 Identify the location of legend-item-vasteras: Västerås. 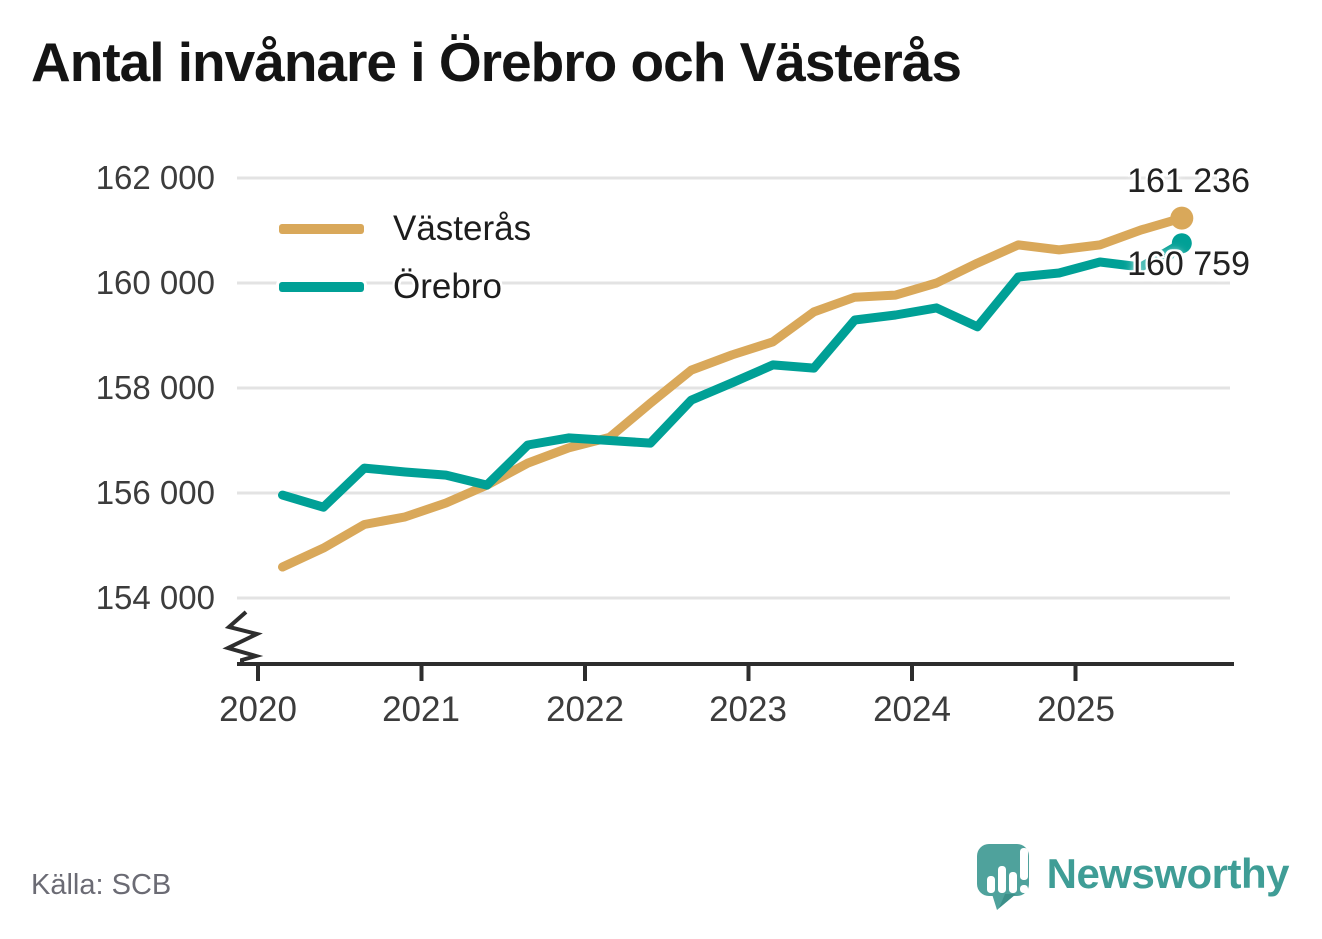
(405, 229).